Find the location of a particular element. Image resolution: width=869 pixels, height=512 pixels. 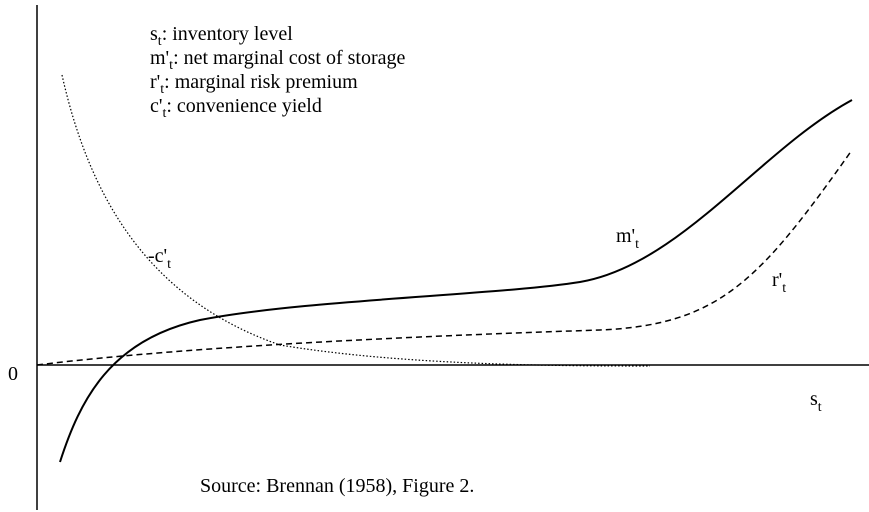

symbol: -c' is located at coordinates (157, 256).